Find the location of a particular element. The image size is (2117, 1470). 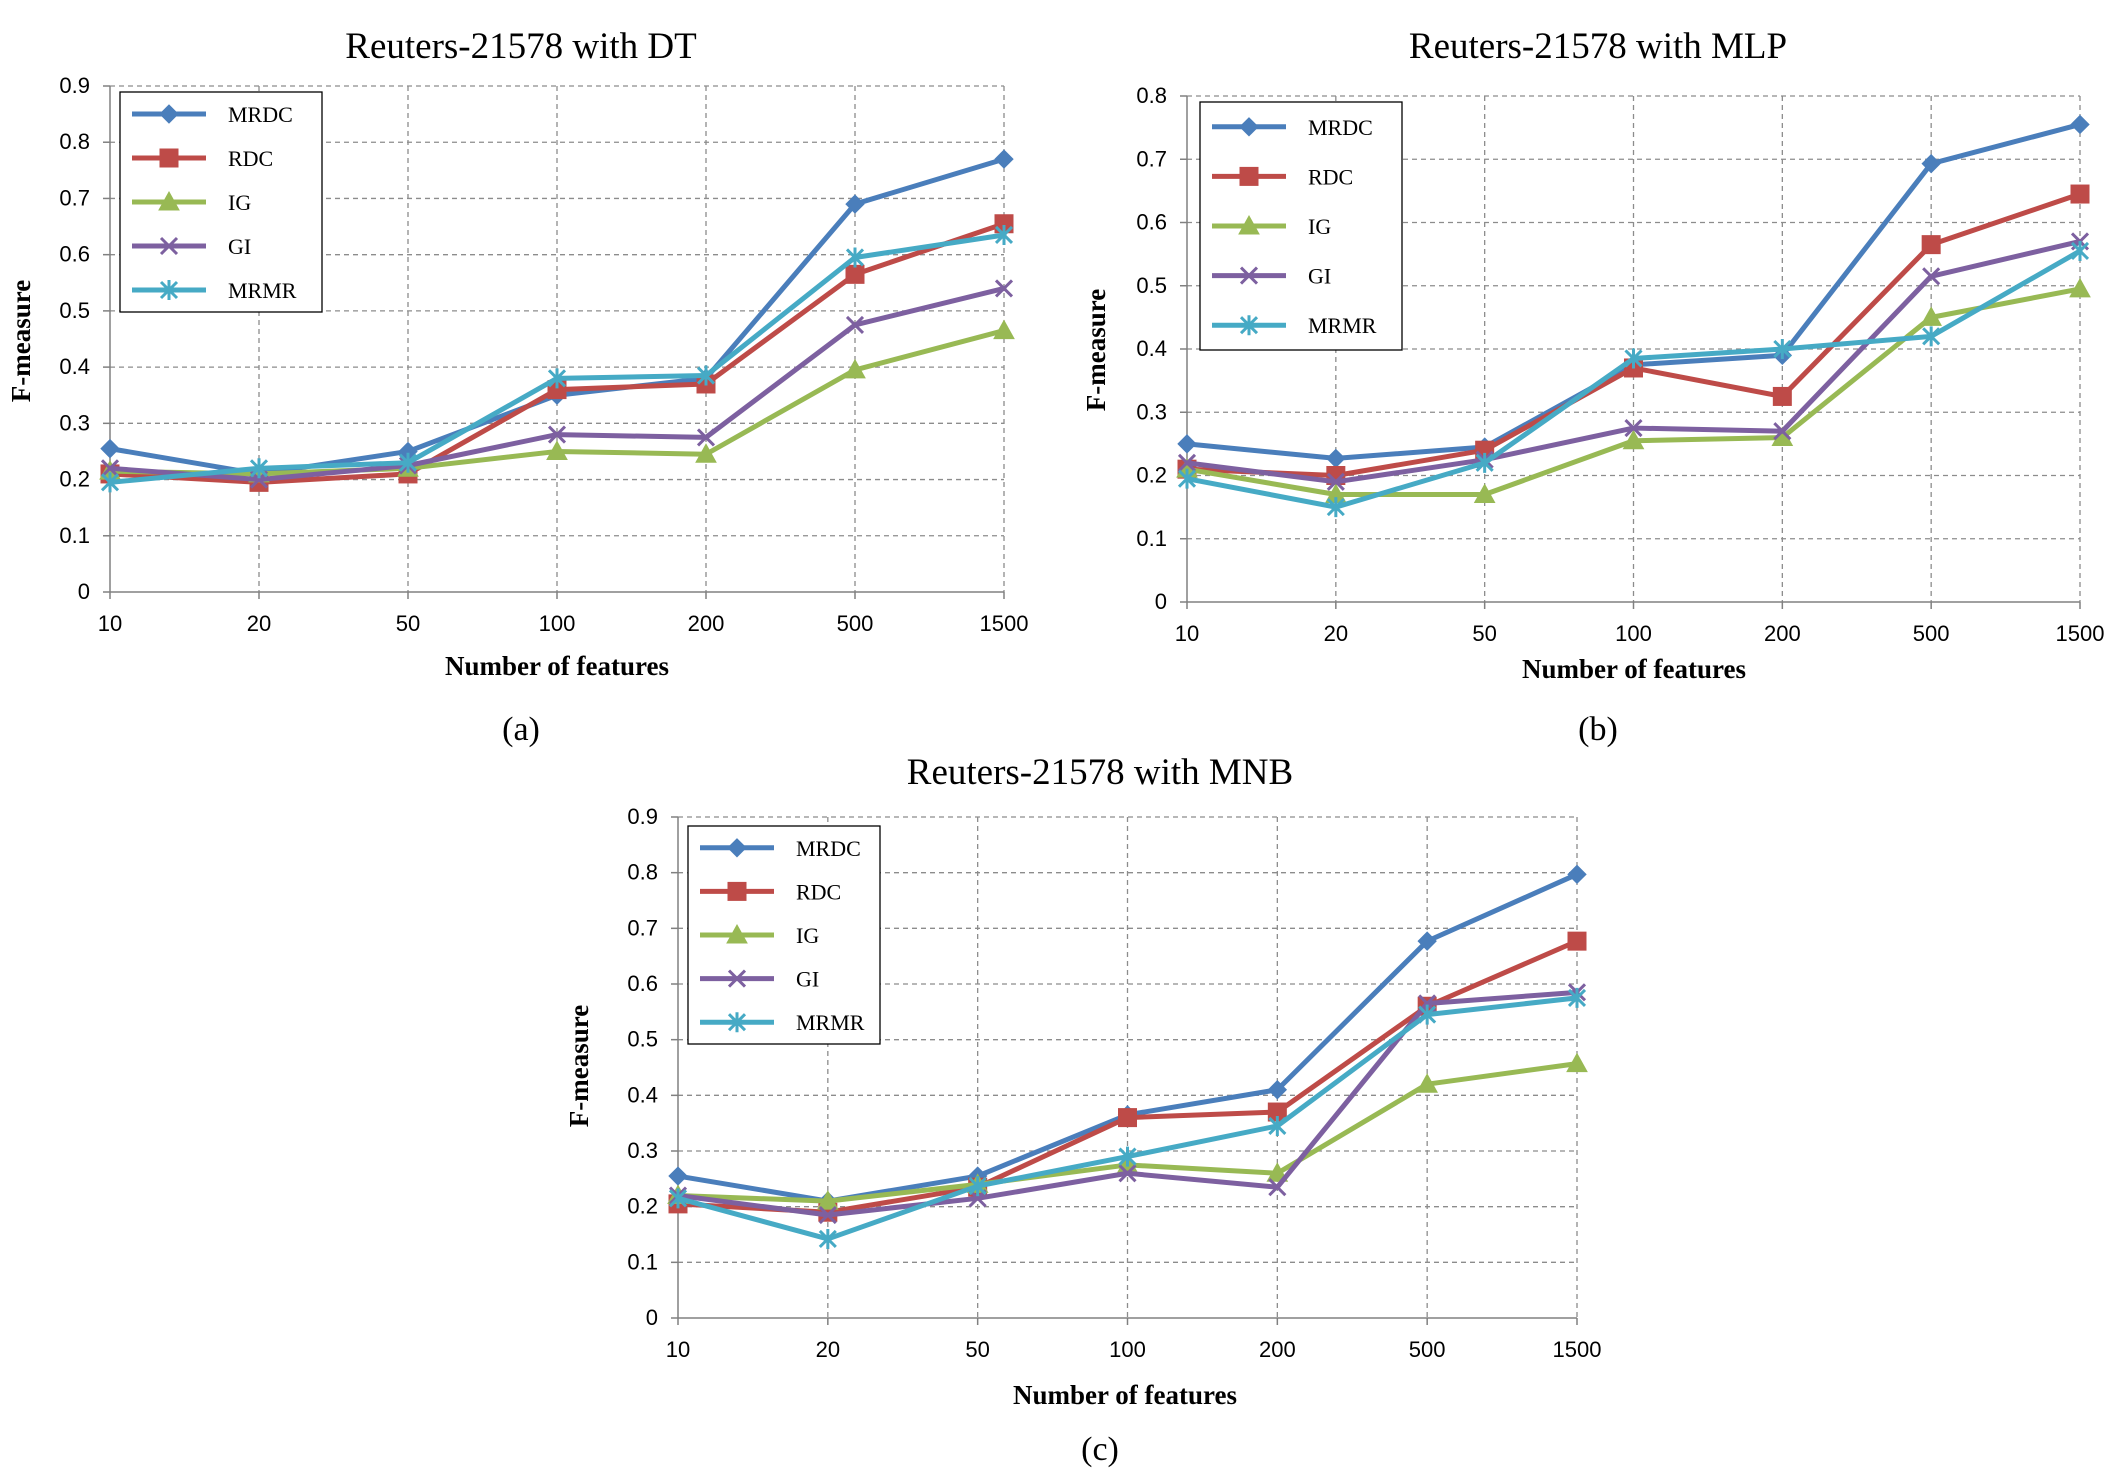

y-tick-label: 0.9 is located at coordinates (74, 85).